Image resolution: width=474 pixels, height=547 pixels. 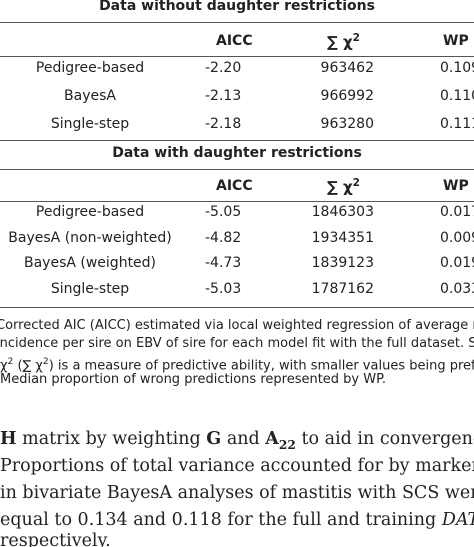 What do you see at coordinates (90, 263) in the screenshot?
I see `row-label: BayesA (weighted)` at bounding box center [90, 263].